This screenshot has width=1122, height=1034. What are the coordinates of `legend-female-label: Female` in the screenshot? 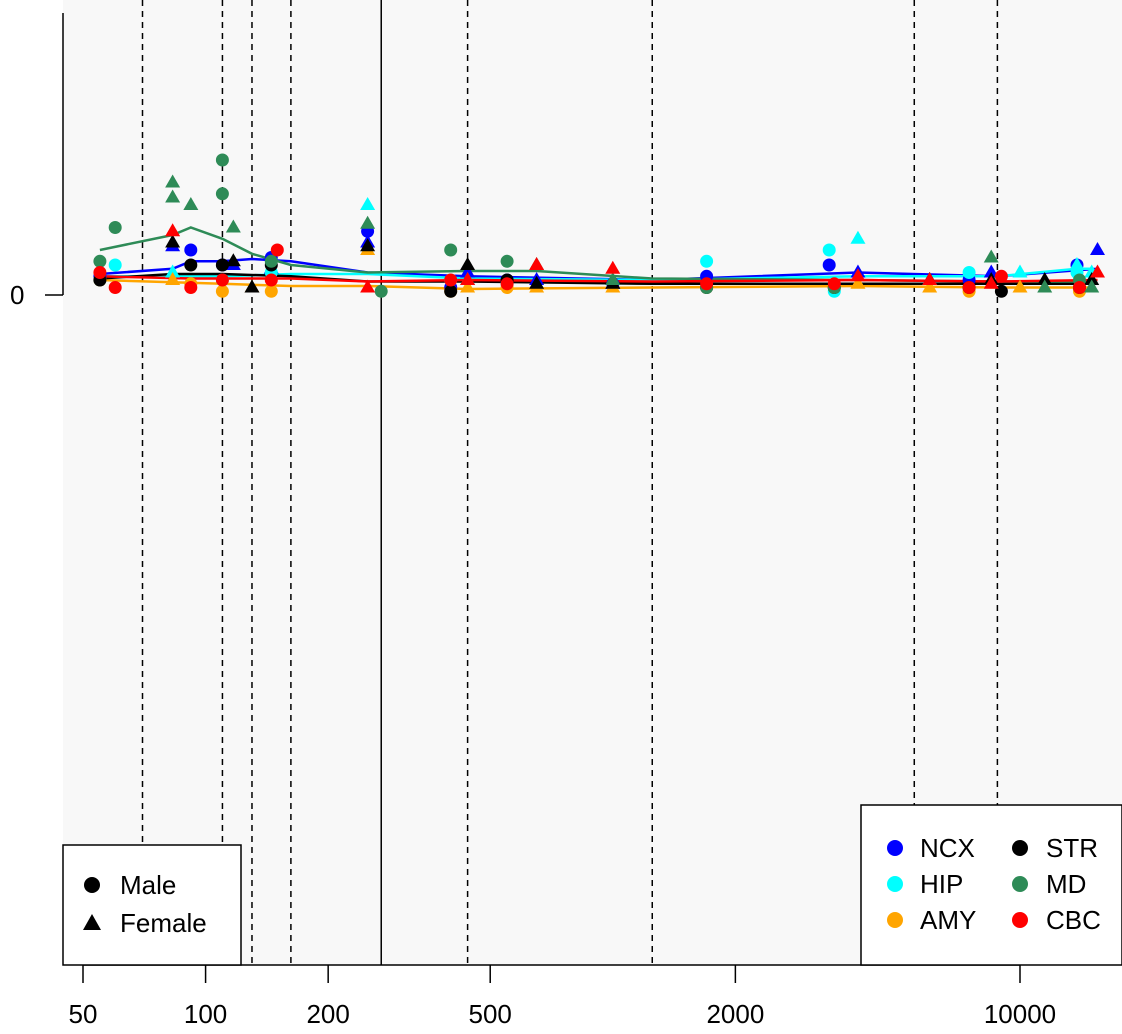 It's located at (163, 923).